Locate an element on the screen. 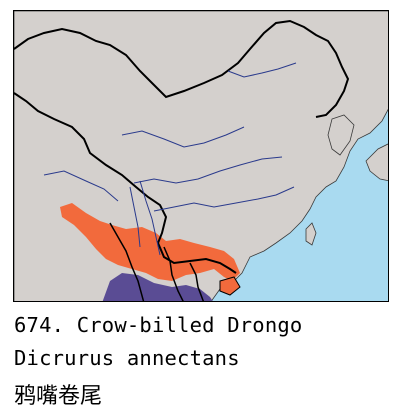  taiwan-island is located at coordinates (311, 234).